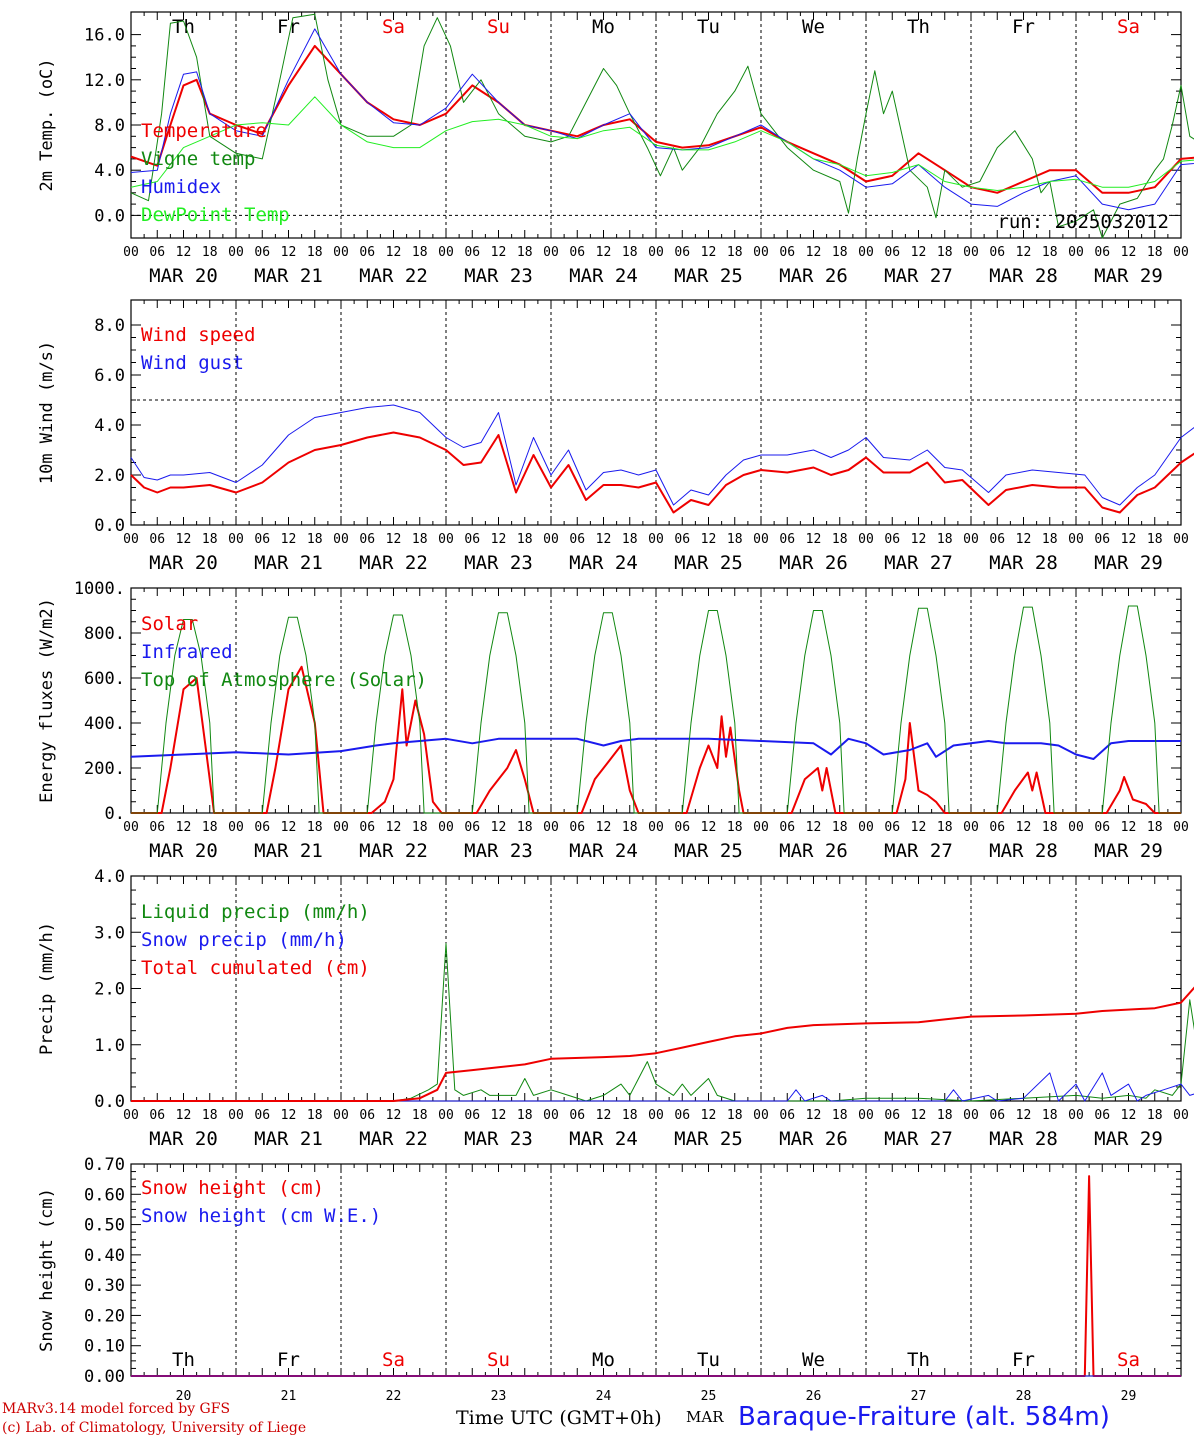  Describe the element at coordinates (99, 589) in the screenshot. I see `y-tick-label: 1000.` at that location.